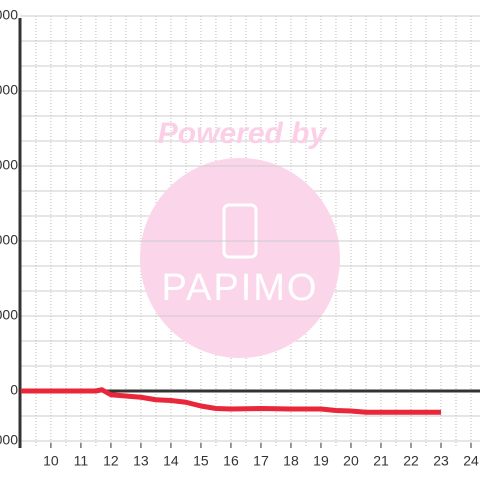  What do you see at coordinates (51, 461) in the screenshot?
I see `x-tick-label: 10` at bounding box center [51, 461].